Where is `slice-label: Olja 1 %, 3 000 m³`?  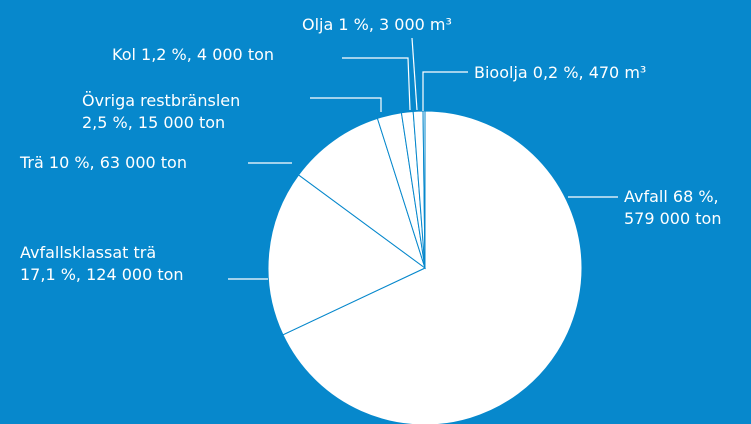
slice-label: Olja 1 %, 3 000 m³ is located at coordinates (377, 24).